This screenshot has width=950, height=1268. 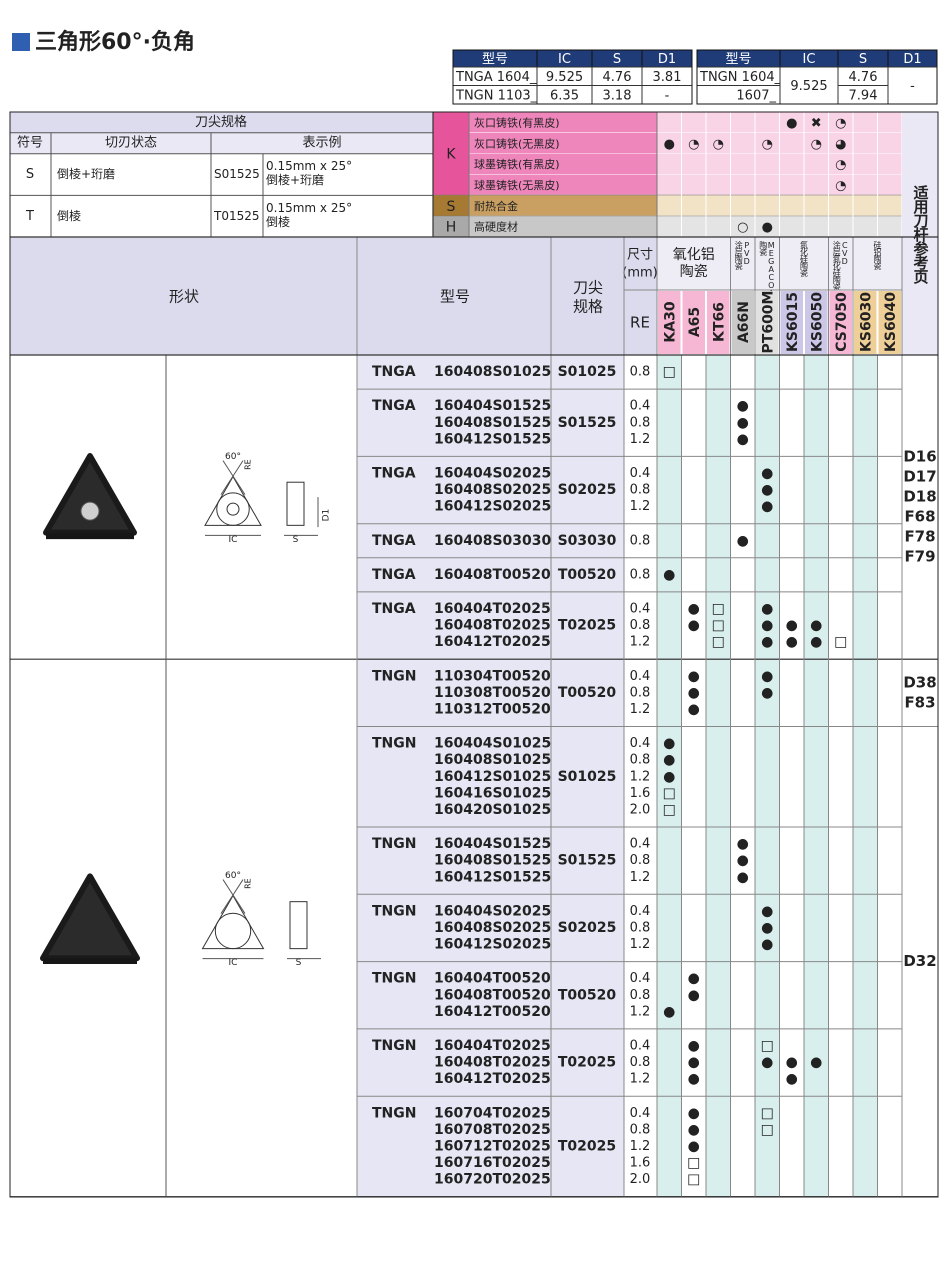 I want to click on diagram-label: S, so click(x=299, y=963).